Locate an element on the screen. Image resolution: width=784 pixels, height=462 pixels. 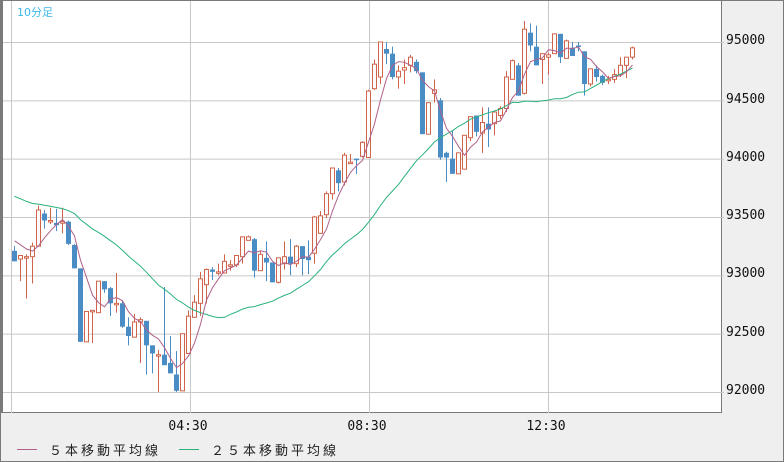
y-tick-94500: 94500 is located at coordinates (746, 99).